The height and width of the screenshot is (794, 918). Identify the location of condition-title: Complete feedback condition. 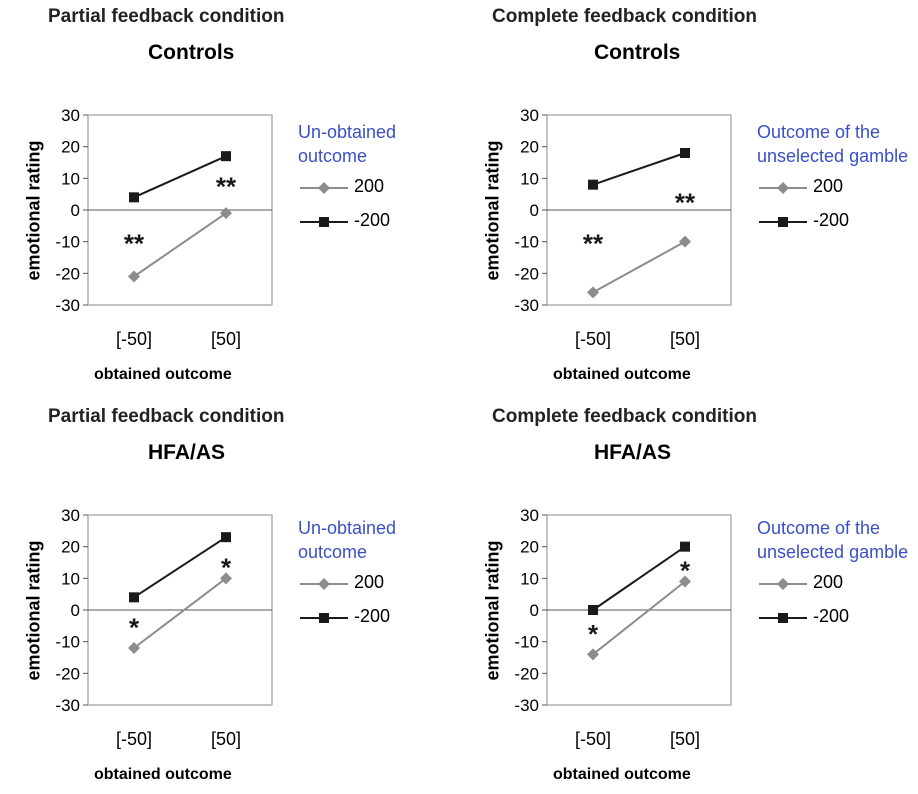
(624, 16).